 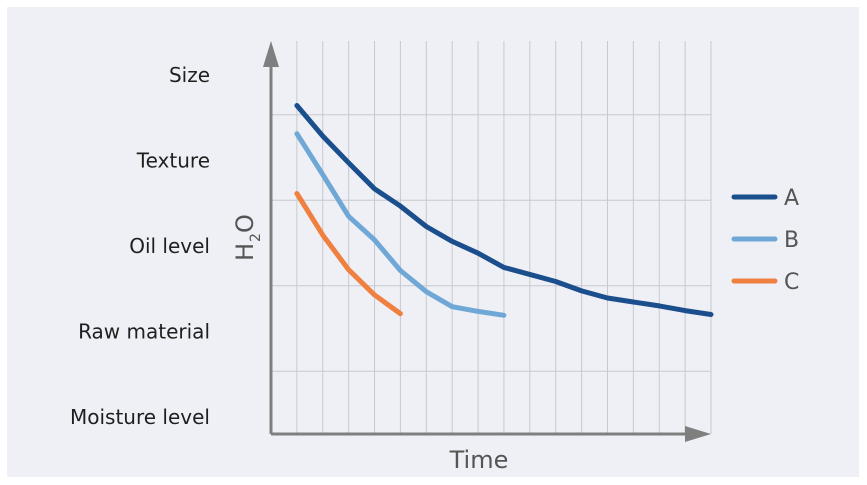 What do you see at coordinates (791, 282) in the screenshot?
I see `legend-label-c: C` at bounding box center [791, 282].